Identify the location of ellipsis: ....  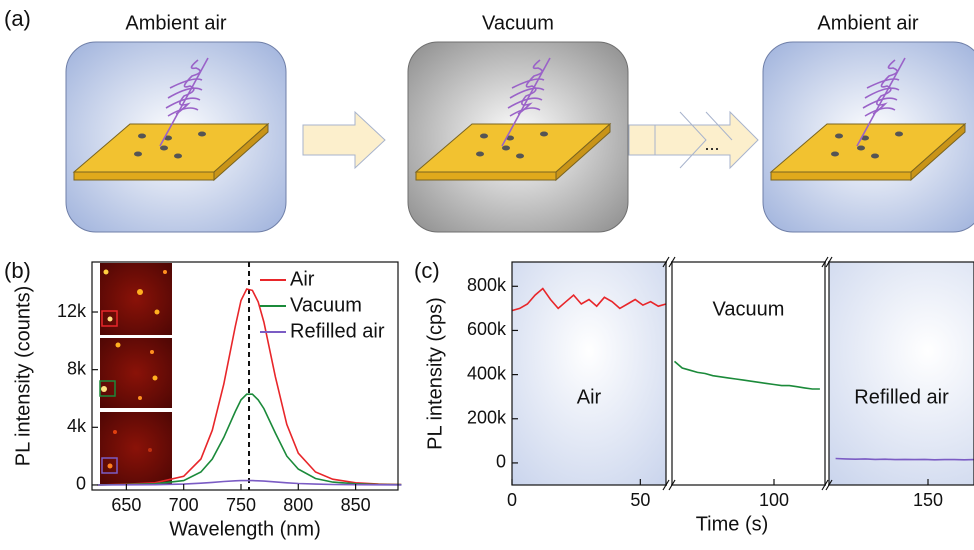
(711, 144).